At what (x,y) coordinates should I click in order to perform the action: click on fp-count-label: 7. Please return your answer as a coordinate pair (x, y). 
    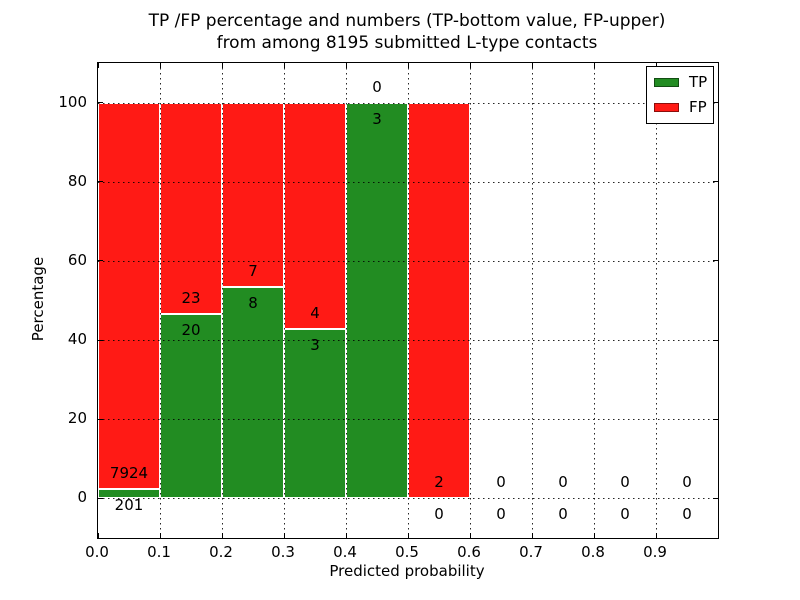
    Looking at the image, I should click on (253, 271).